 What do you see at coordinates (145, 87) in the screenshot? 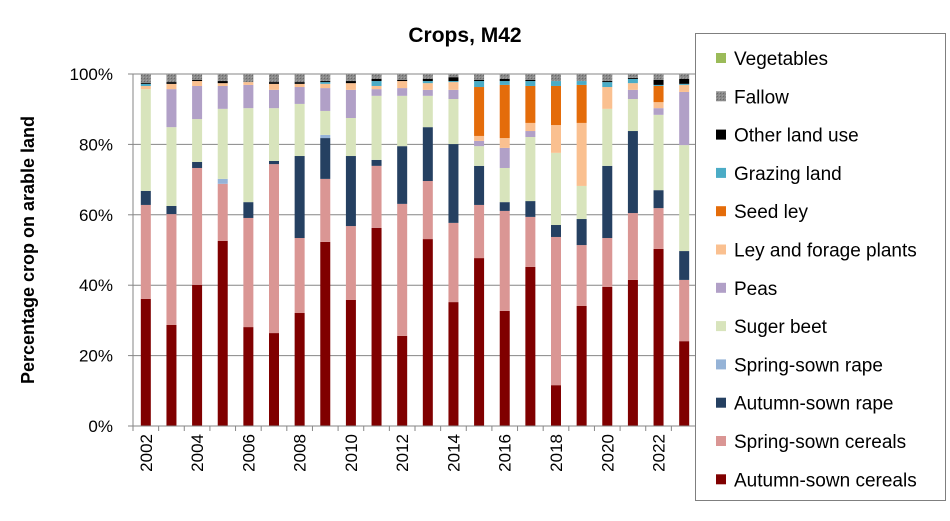
I see `bar-segment-ley-and-forage-plants-2002` at bounding box center [145, 87].